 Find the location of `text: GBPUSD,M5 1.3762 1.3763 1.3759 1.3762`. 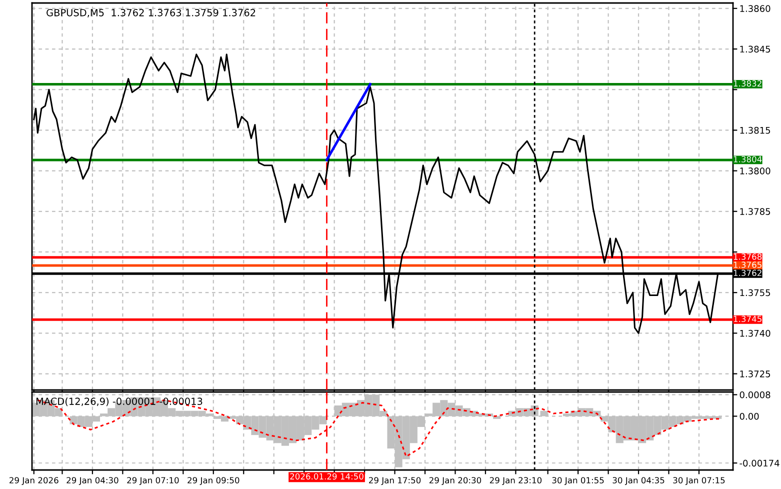

text: GBPUSD,M5 1.3762 1.3763 1.3759 1.3762 is located at coordinates (151, 13).